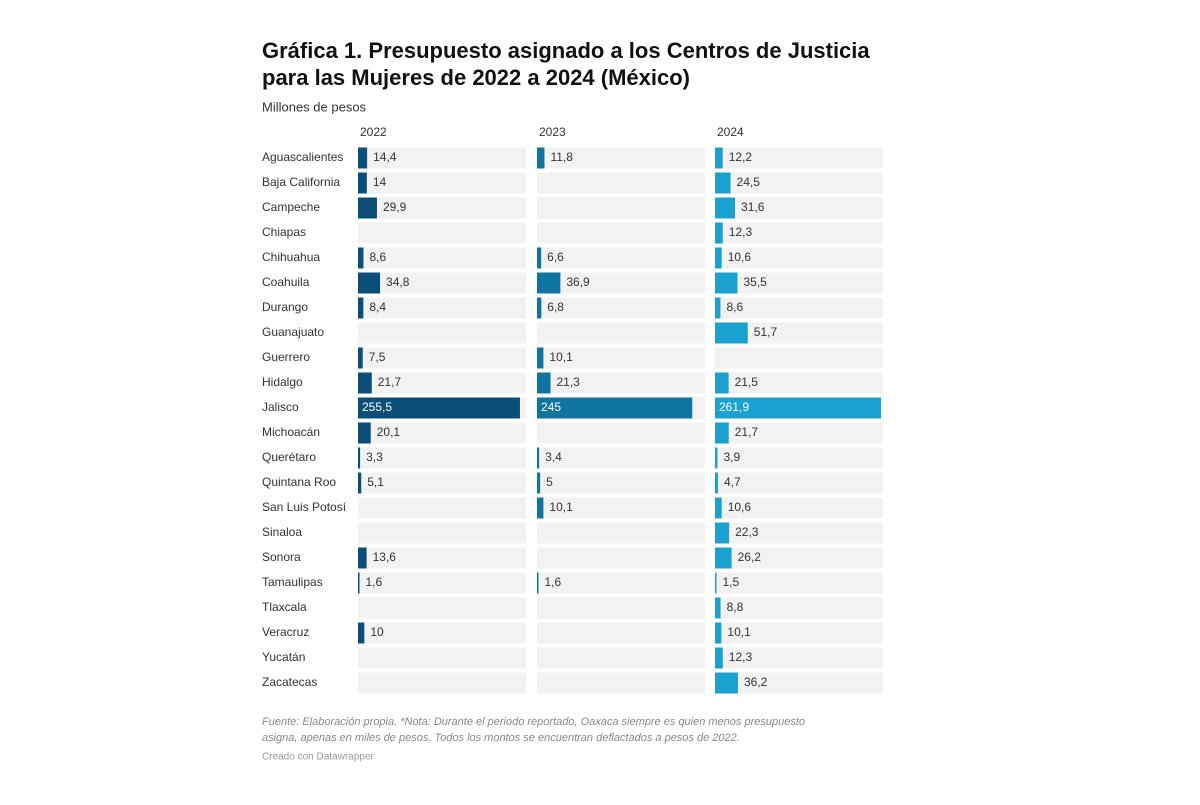 The width and height of the screenshot is (1200, 805). I want to click on row-label: Michoacán, so click(291, 432).